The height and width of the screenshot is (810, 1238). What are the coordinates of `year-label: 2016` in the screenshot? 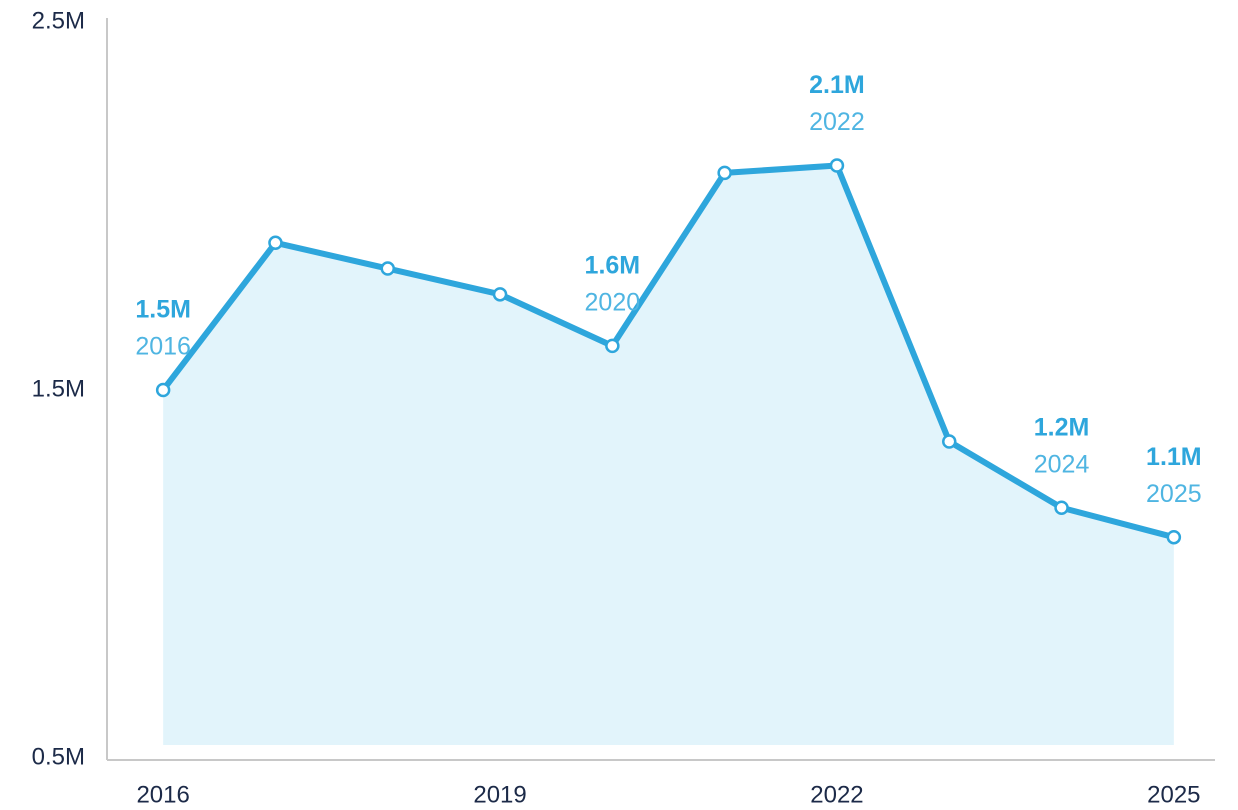 It's located at (163, 347).